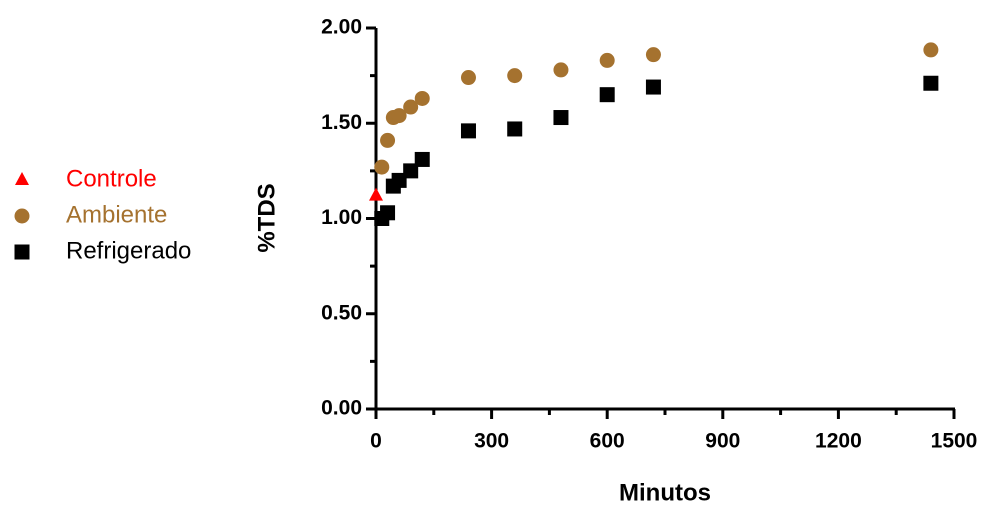 Image resolution: width=988 pixels, height=508 pixels. What do you see at coordinates (491, 441) in the screenshot?
I see `x-tick-label: 300` at bounding box center [491, 441].